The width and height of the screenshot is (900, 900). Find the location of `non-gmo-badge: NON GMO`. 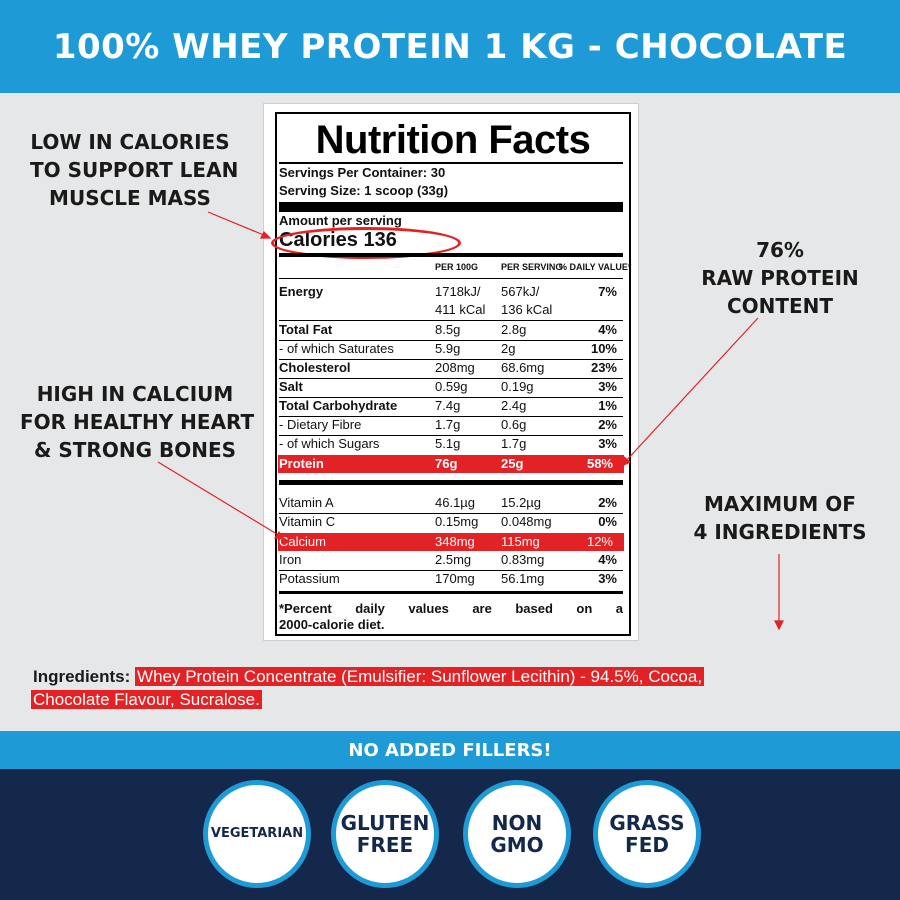

non-gmo-badge: NON GMO is located at coordinates (517, 834).